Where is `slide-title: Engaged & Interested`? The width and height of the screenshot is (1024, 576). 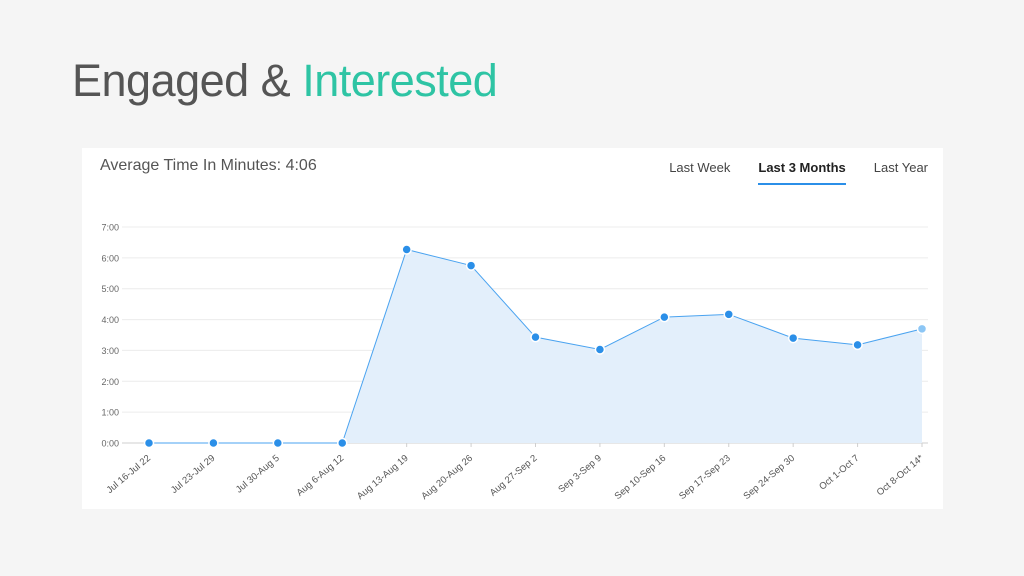
slide-title: Engaged & Interested is located at coordinates (285, 80).